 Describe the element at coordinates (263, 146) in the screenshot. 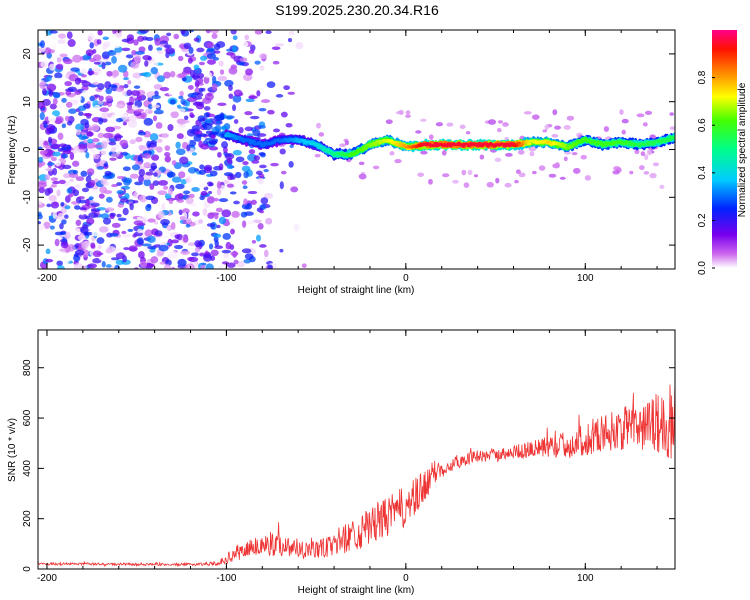

I see `signal-cell` at that location.